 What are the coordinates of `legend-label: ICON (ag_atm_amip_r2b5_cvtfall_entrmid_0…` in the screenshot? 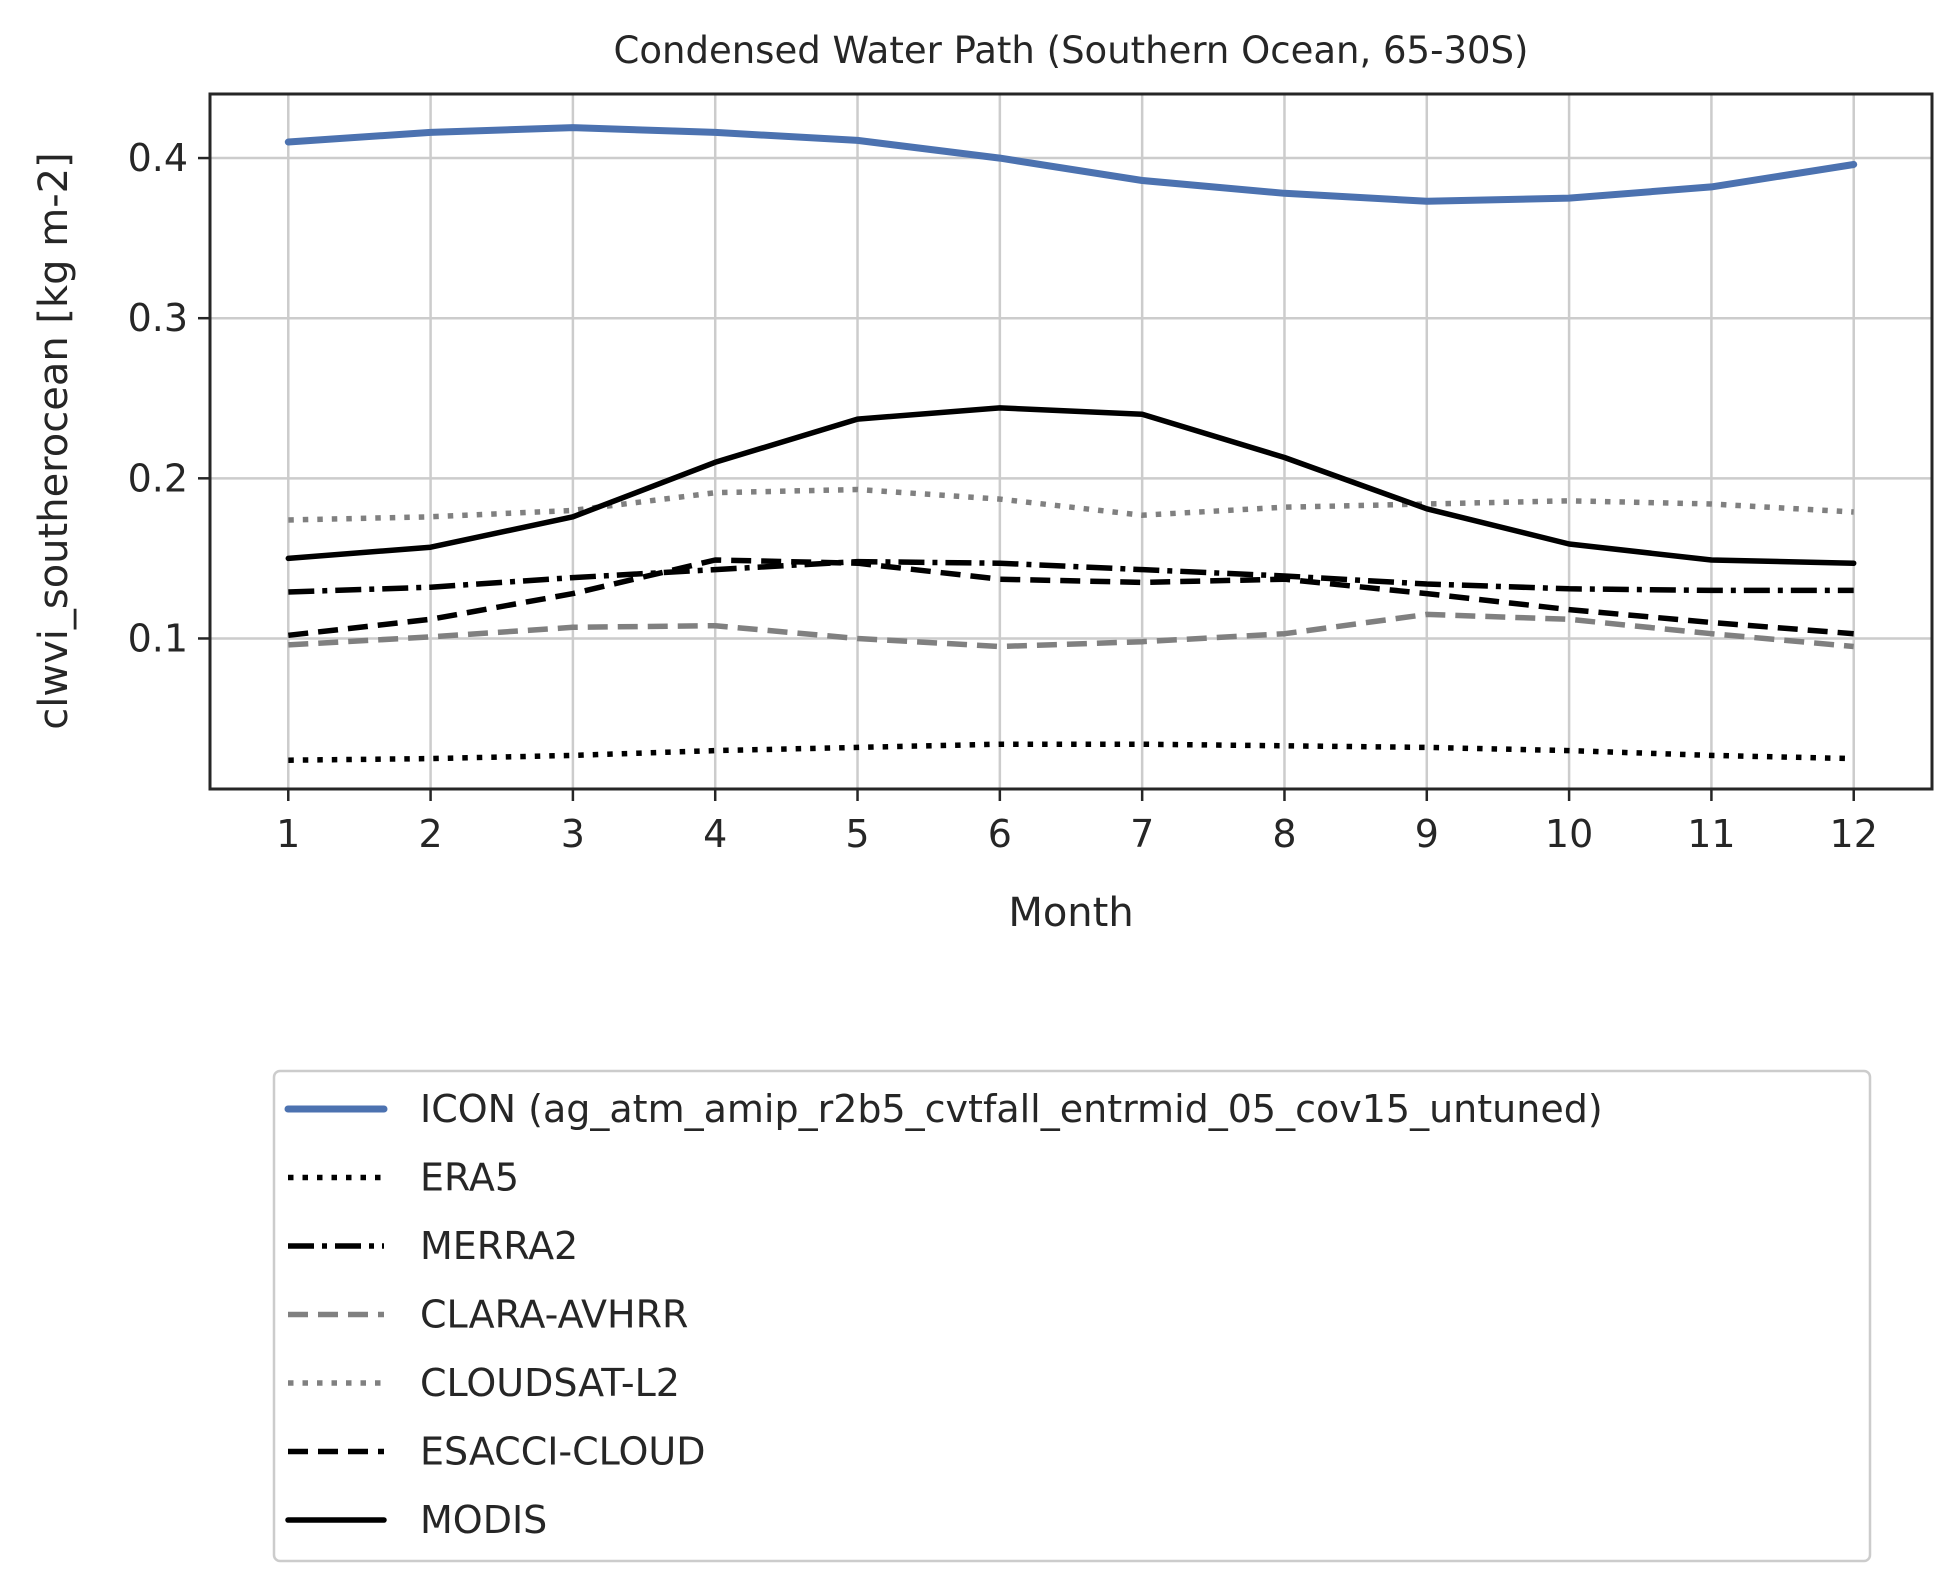 It's located at (1011, 1109).